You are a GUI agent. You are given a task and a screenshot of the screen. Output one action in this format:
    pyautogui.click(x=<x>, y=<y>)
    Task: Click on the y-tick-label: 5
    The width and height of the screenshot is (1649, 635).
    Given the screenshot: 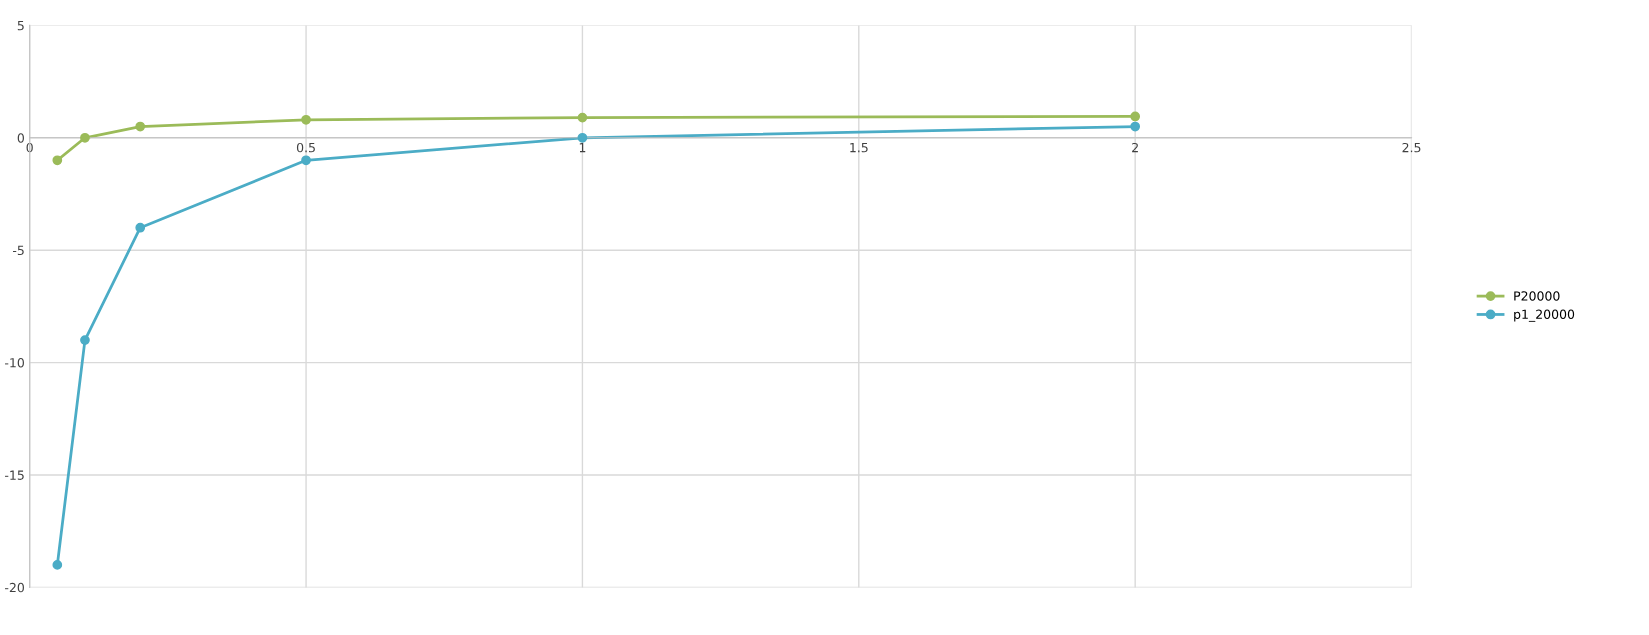 What is the action you would take?
    pyautogui.click(x=20, y=26)
    